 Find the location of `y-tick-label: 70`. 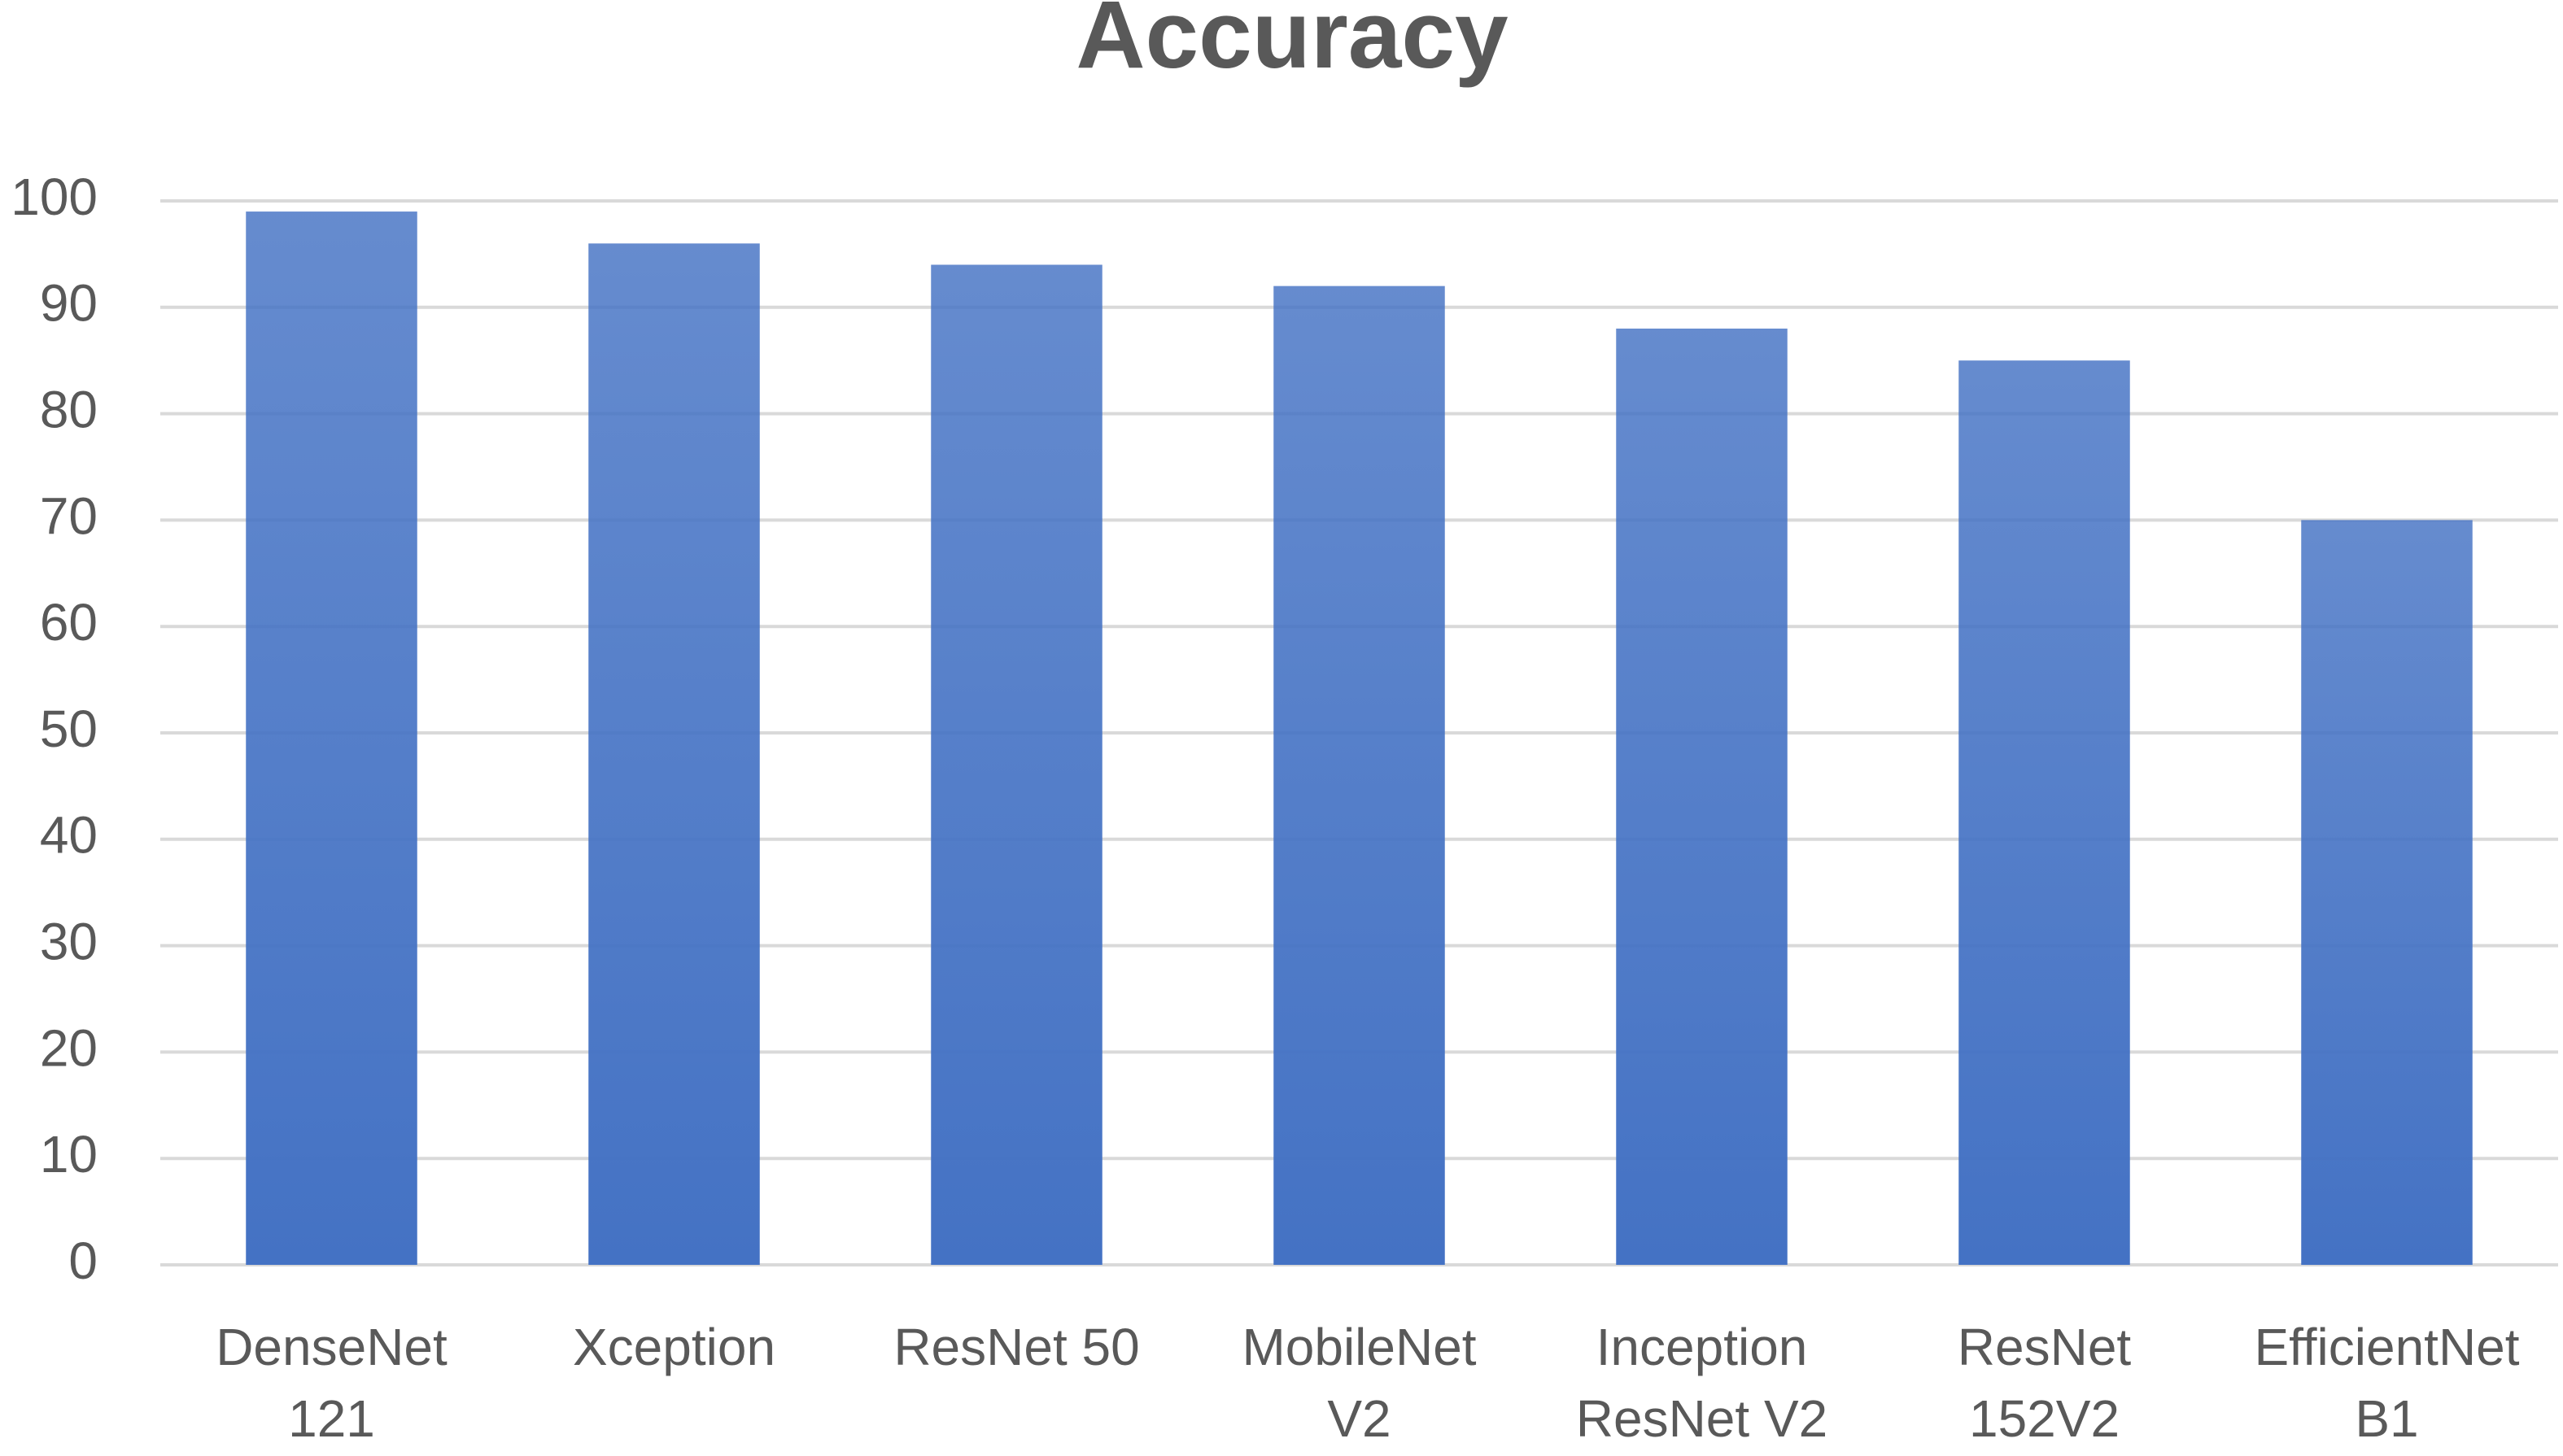

y-tick-label: 70 is located at coordinates (69, 516).